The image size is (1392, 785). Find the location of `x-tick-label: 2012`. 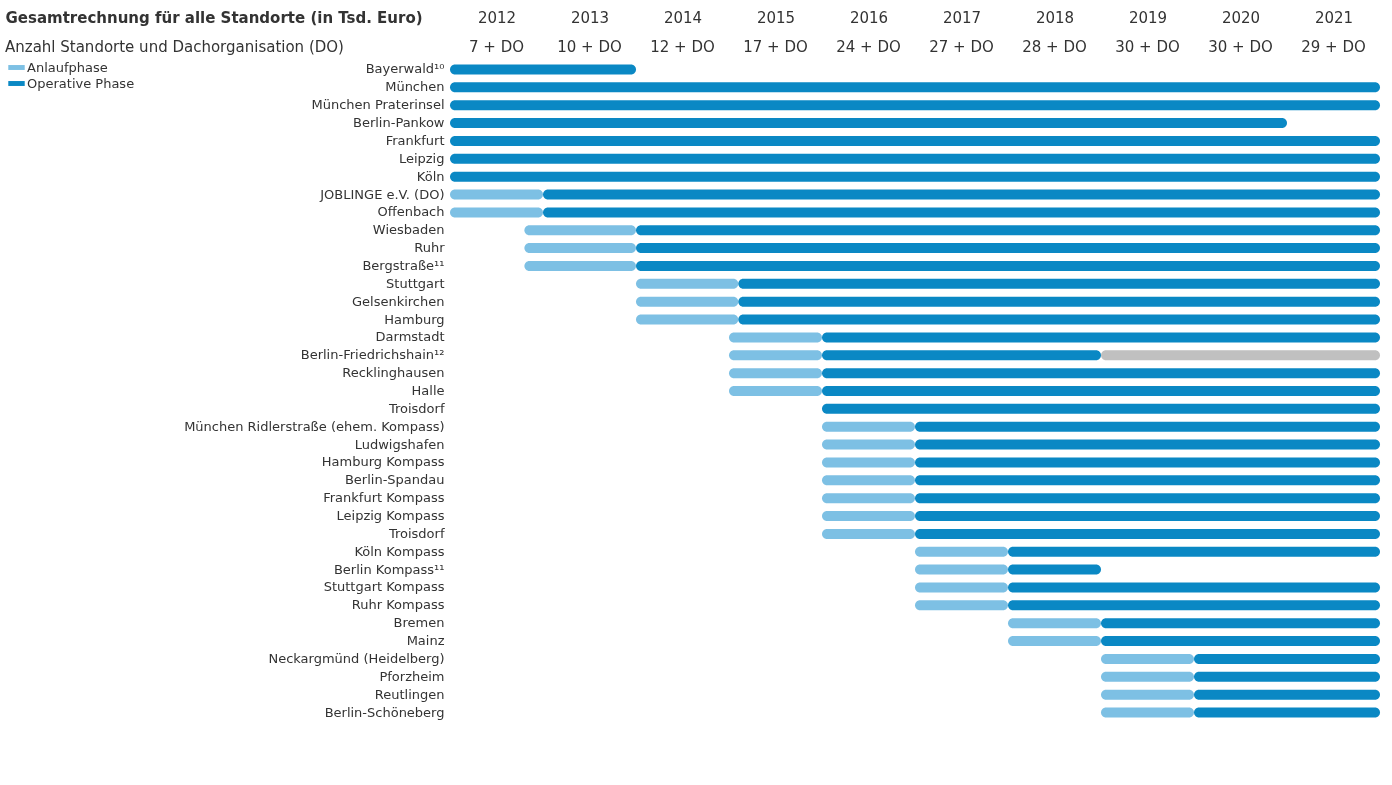

x-tick-label: 2012 is located at coordinates (497, 17).